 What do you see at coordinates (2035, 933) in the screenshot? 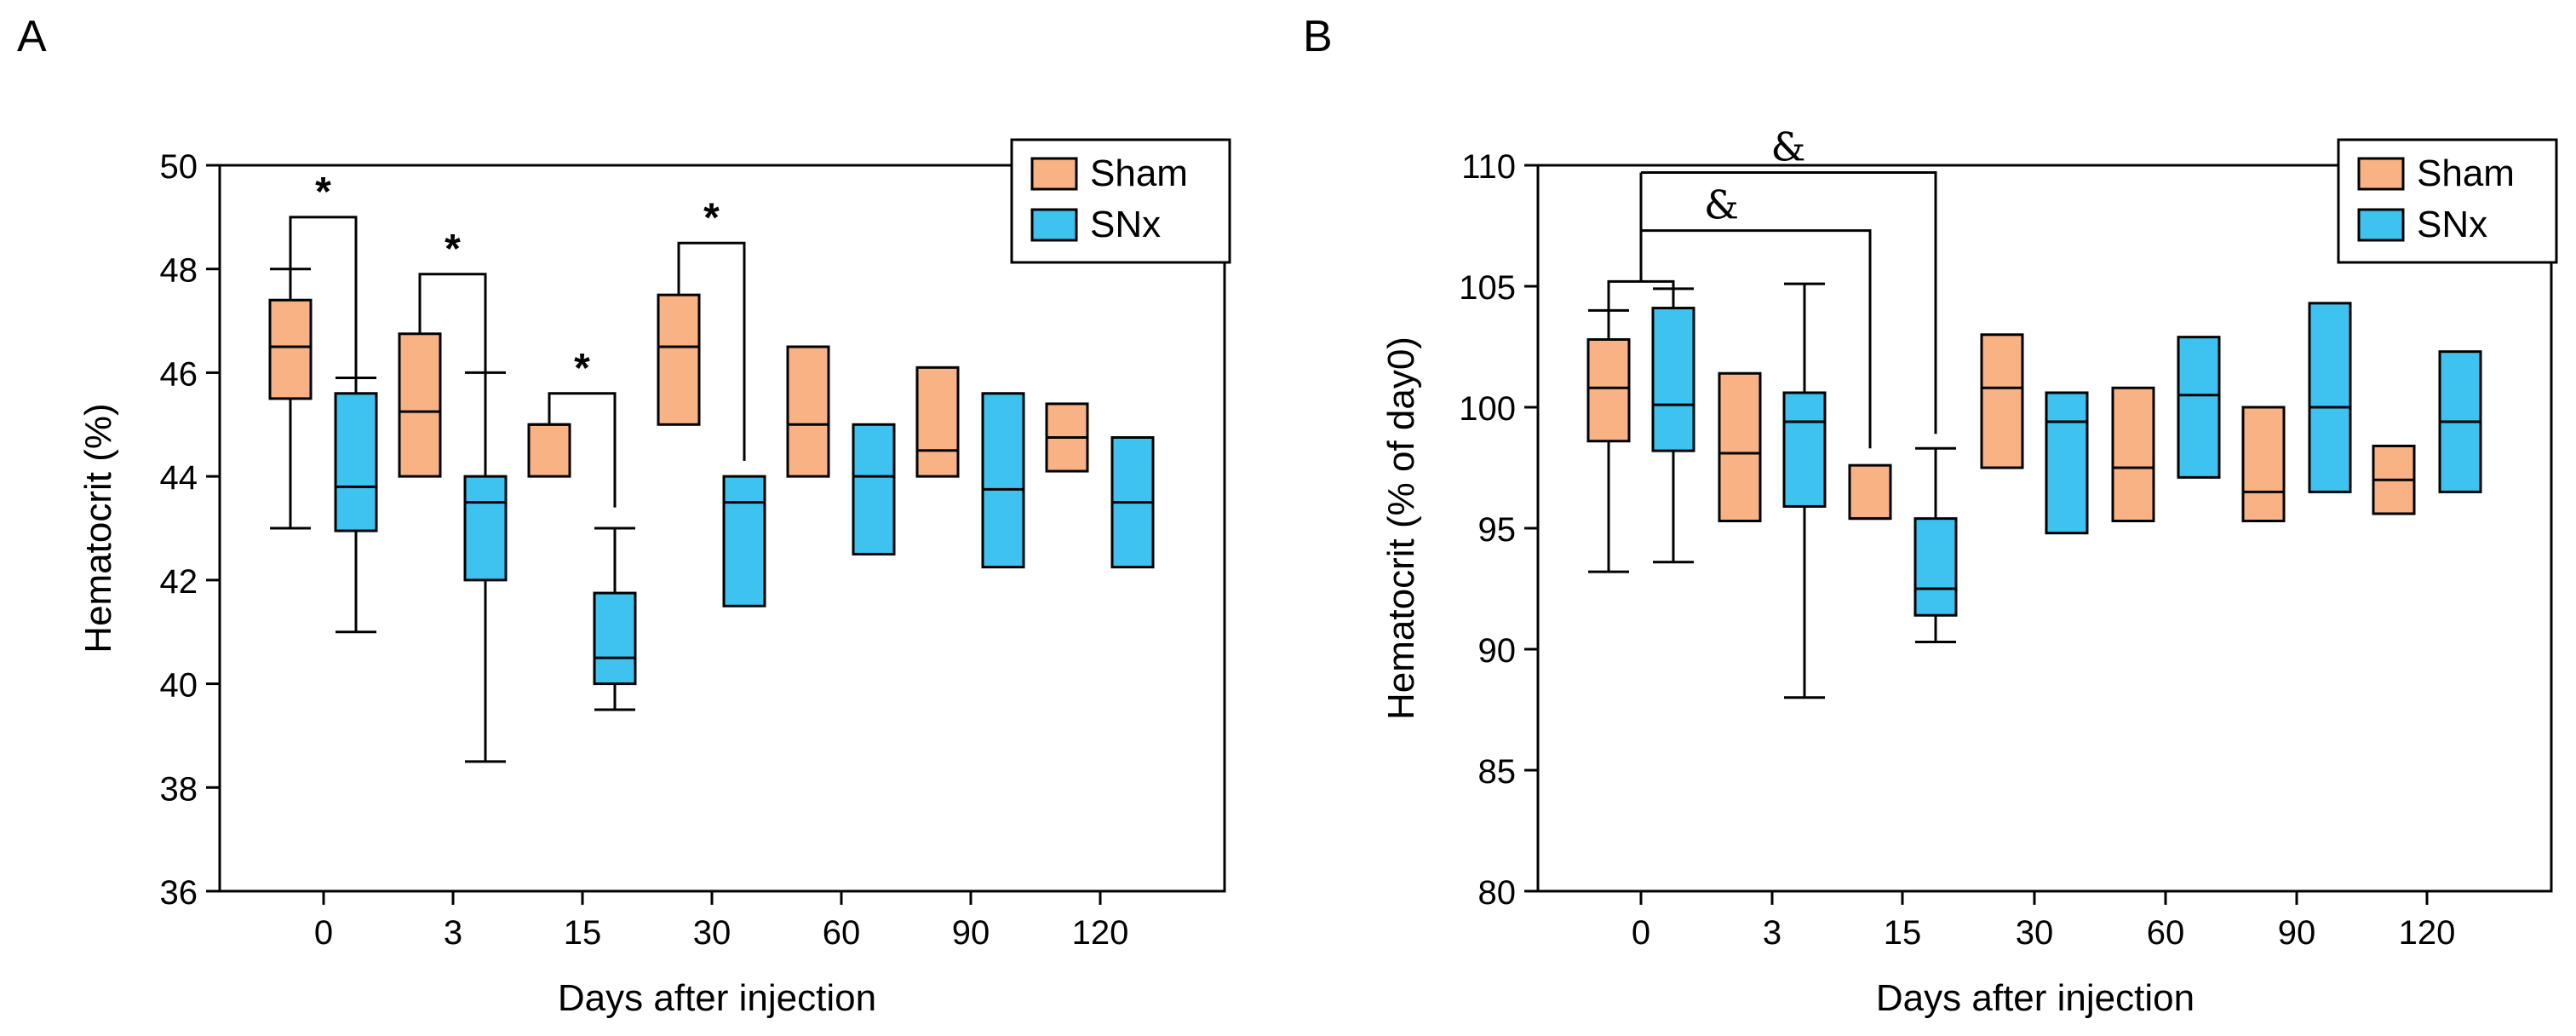
I see `x-tick-label-b: 30` at bounding box center [2035, 933].